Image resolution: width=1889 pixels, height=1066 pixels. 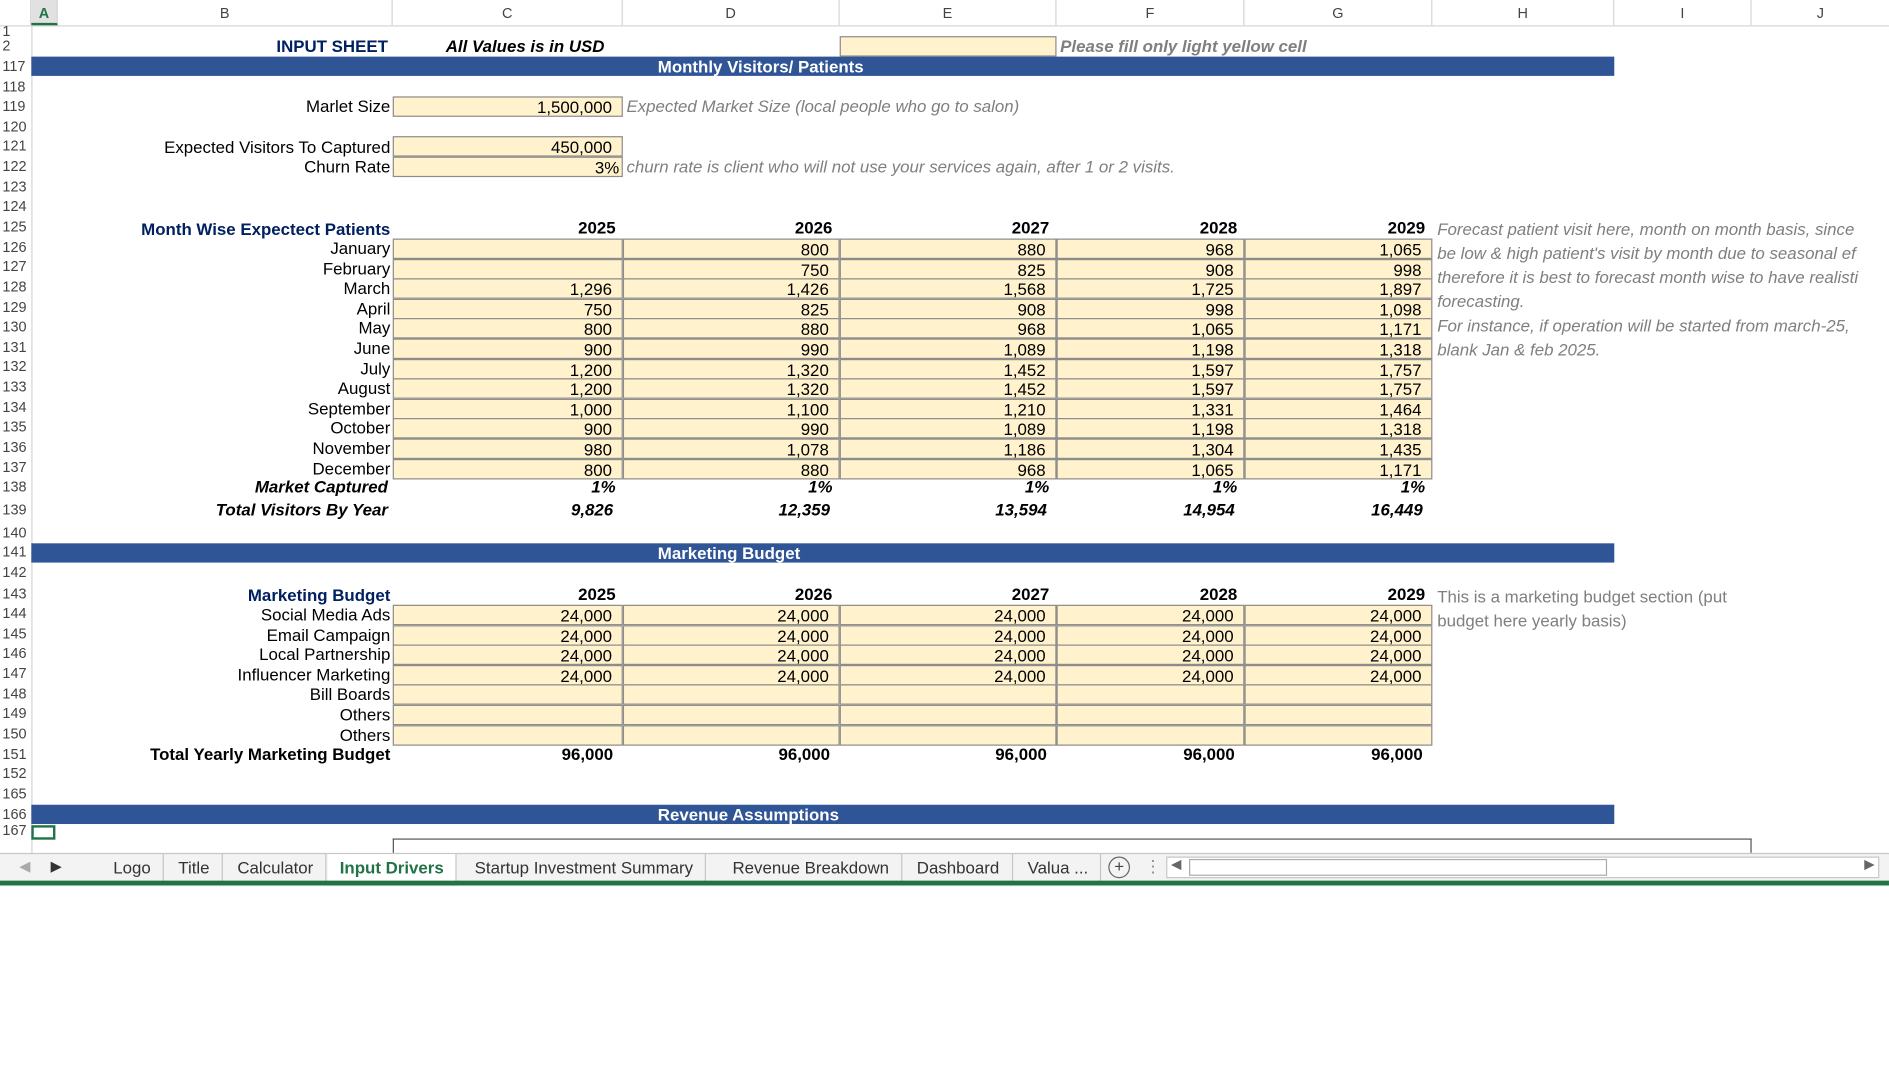 What do you see at coordinates (1338, 428) in the screenshot?
I see `patient-input-cell: 1,318` at bounding box center [1338, 428].